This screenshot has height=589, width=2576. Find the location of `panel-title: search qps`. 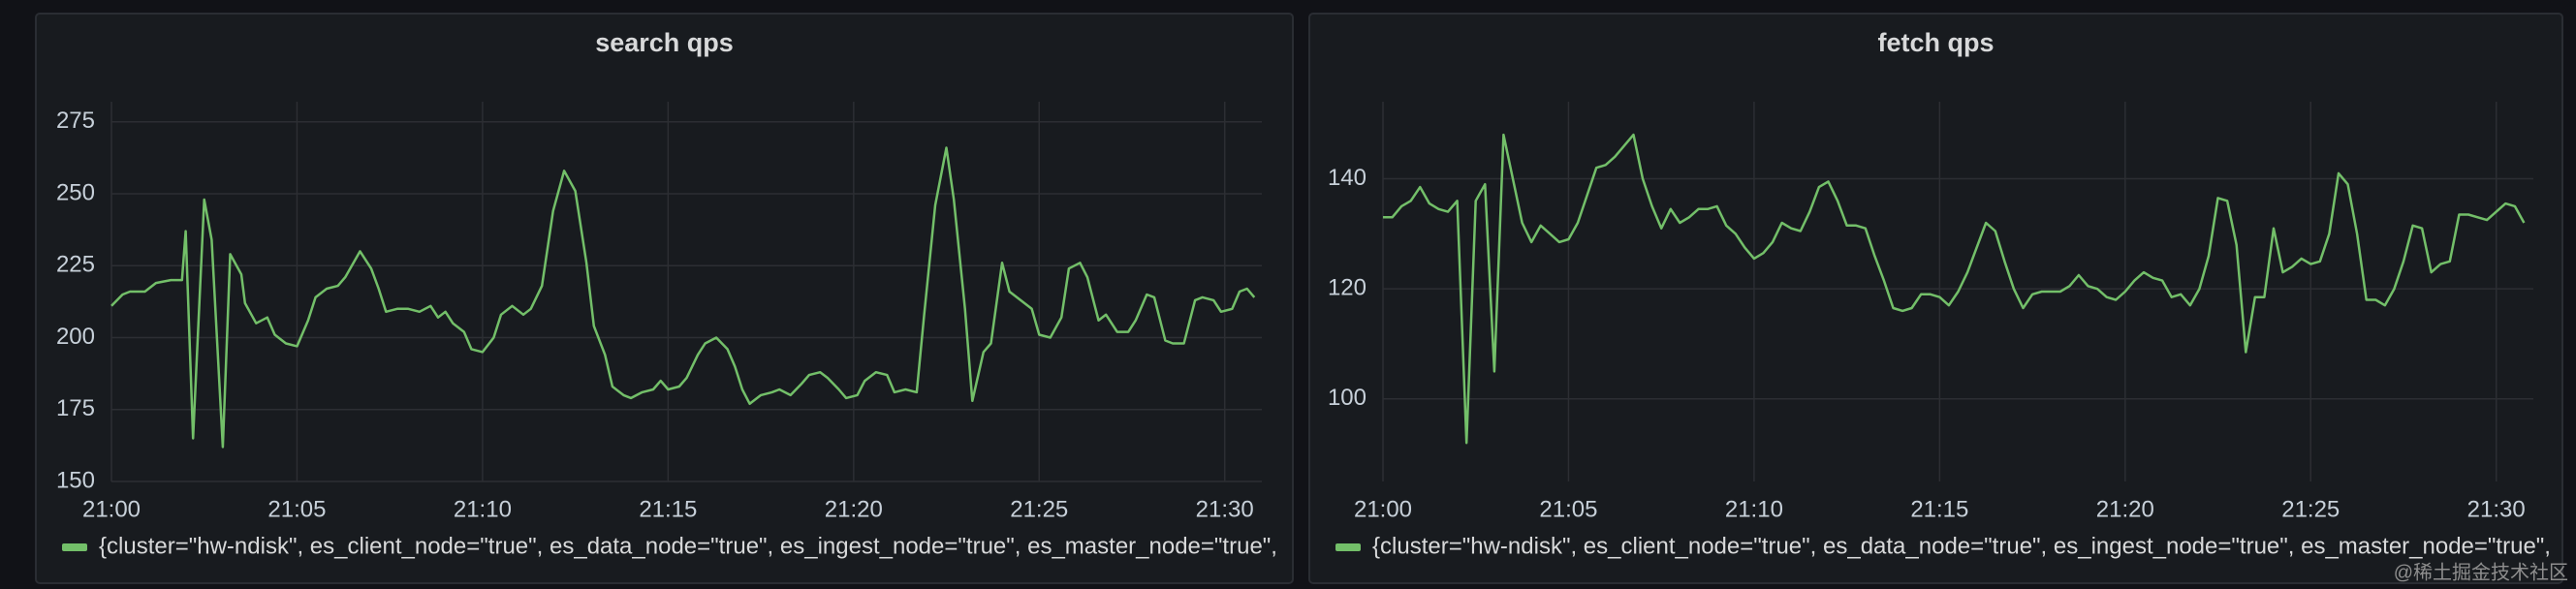

panel-title: search qps is located at coordinates (664, 42).